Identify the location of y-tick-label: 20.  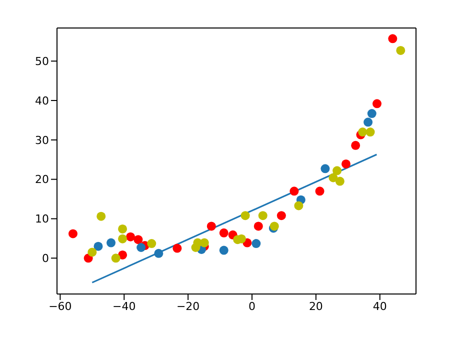
(42, 179).